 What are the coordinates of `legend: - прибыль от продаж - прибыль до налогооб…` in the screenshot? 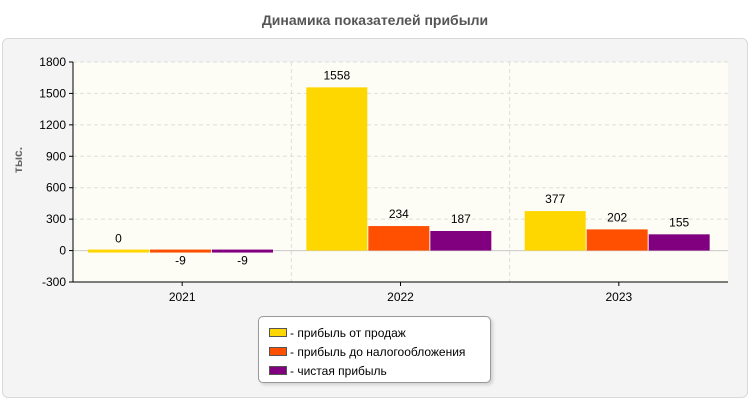 It's located at (374, 349).